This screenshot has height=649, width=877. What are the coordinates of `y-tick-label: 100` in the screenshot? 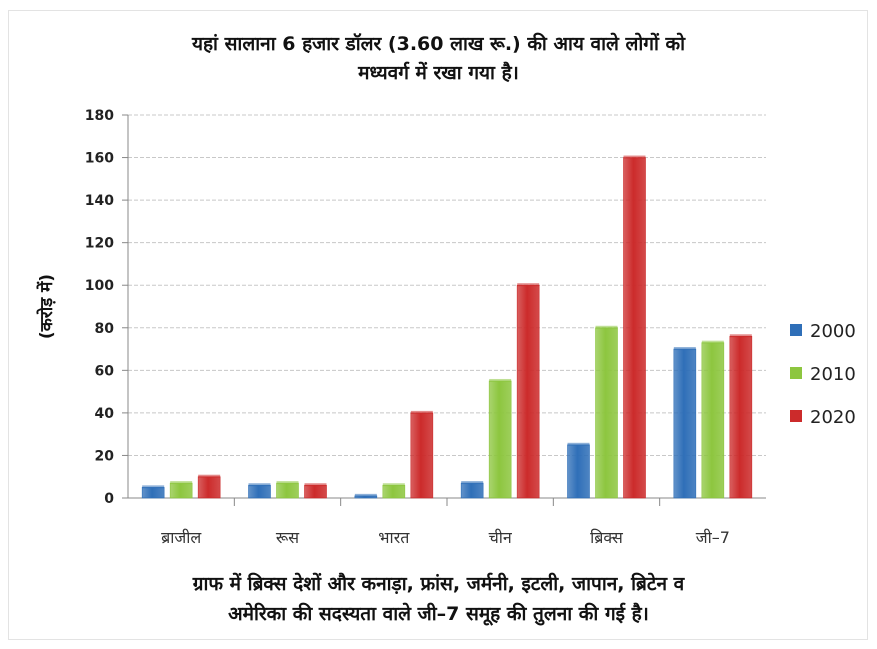 It's located at (99, 286).